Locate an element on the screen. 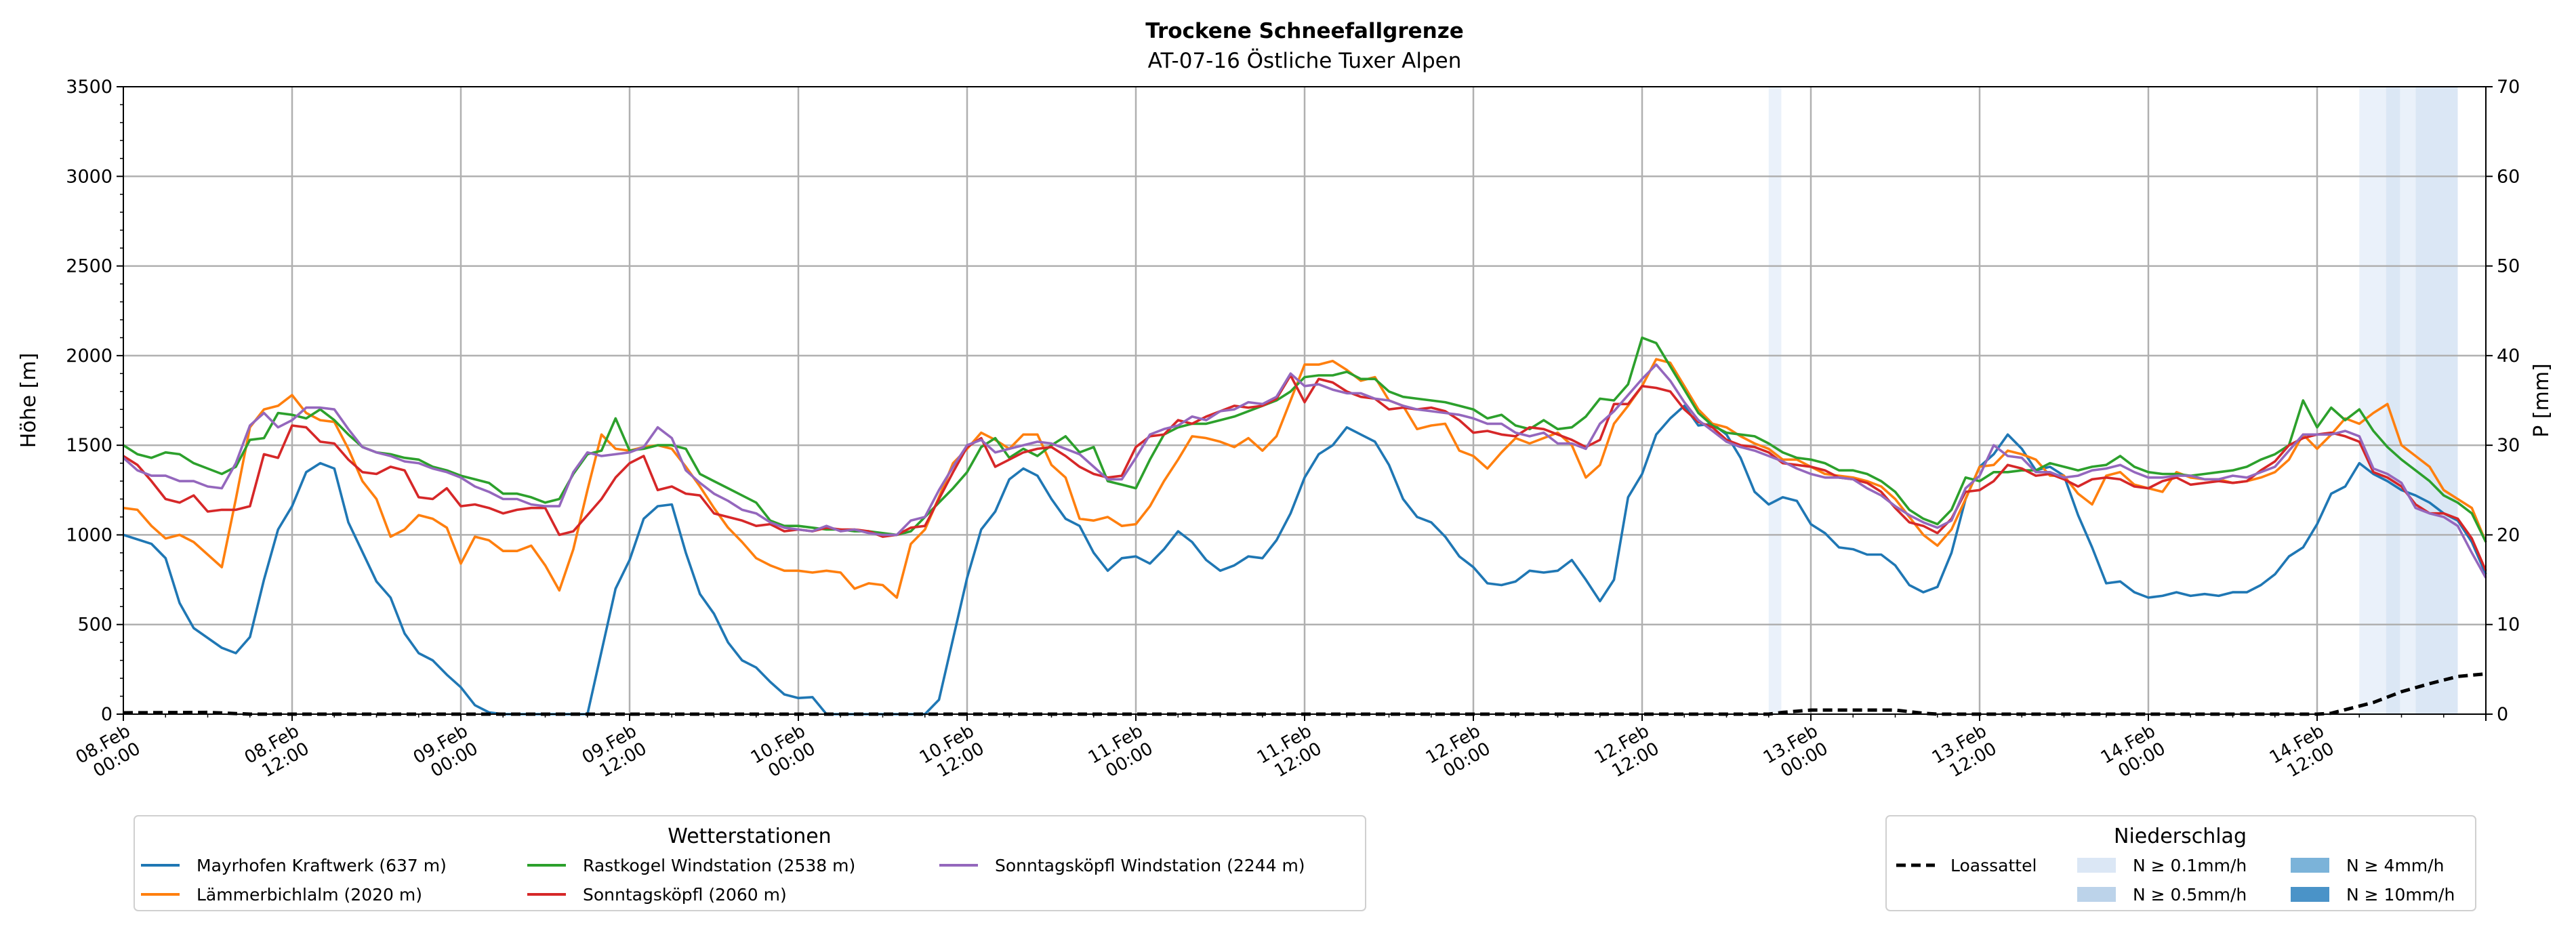  y-tick-label-5: 2500 is located at coordinates (90, 266).